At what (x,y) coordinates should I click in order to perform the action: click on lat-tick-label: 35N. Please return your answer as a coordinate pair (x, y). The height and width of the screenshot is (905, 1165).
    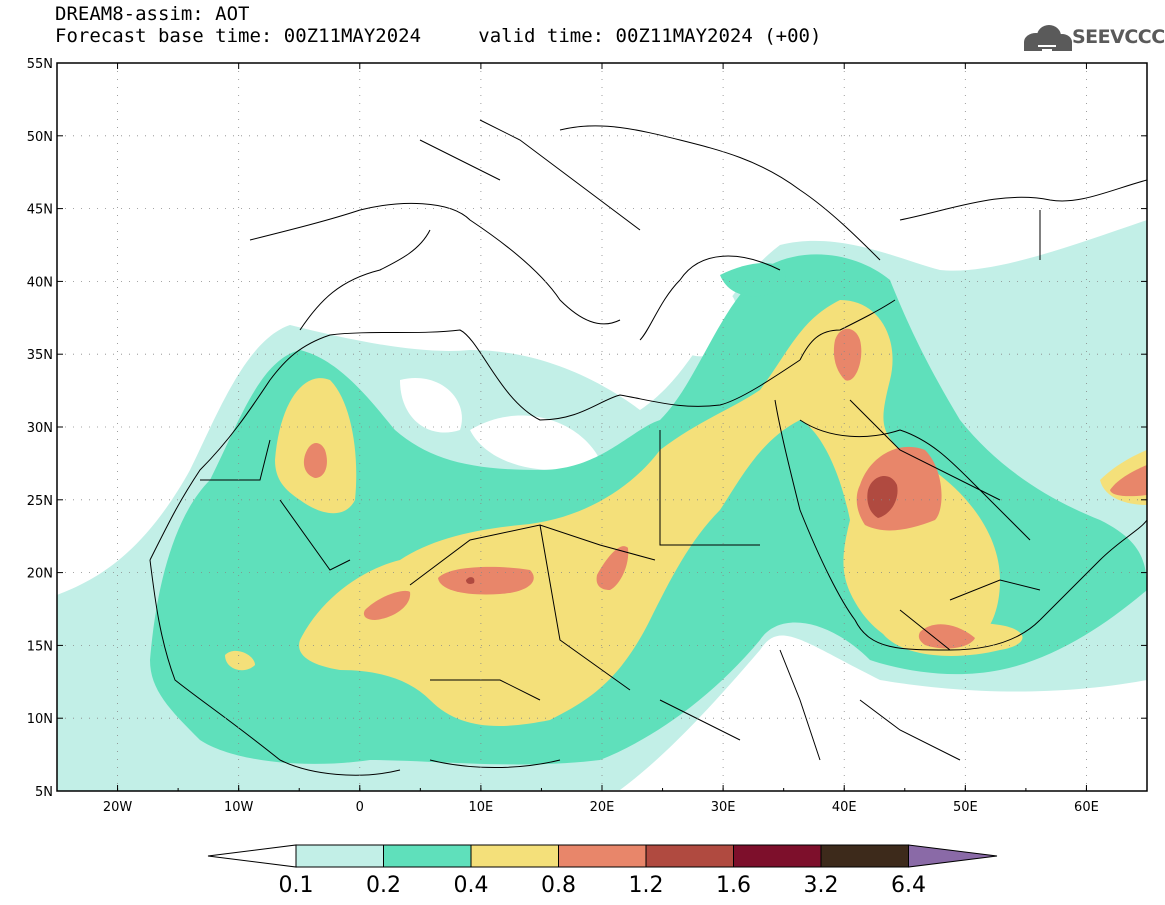
    Looking at the image, I should click on (40, 355).